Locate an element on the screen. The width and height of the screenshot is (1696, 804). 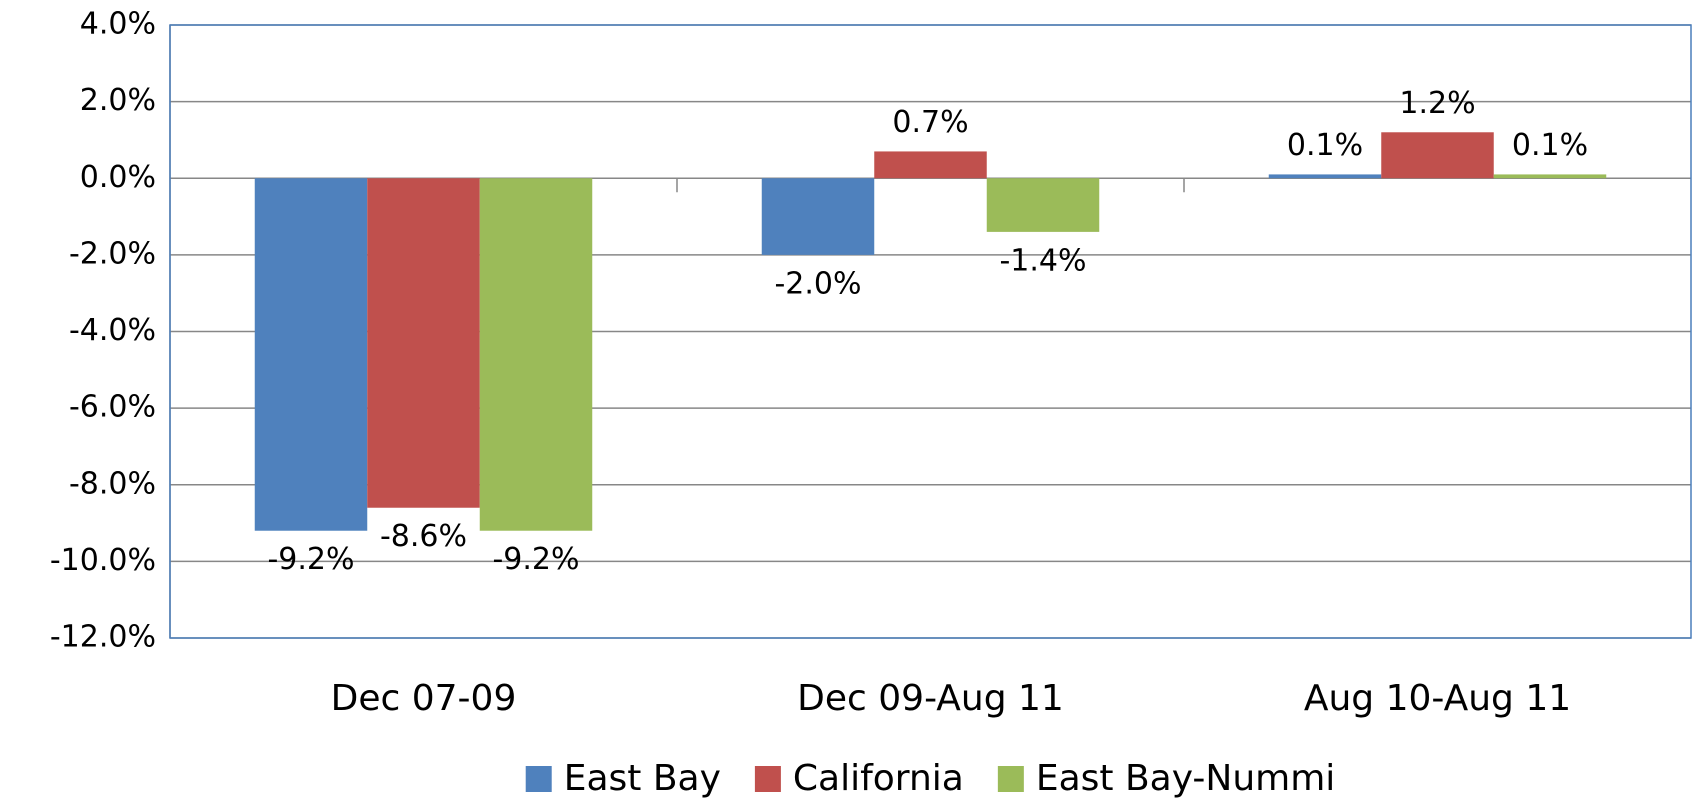
data-label: 0.7% is located at coordinates (930, 122).